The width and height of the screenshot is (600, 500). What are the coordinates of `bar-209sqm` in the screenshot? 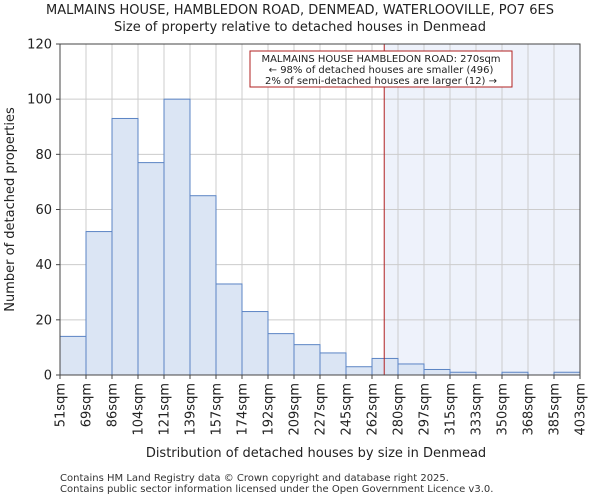 It's located at (307, 360).